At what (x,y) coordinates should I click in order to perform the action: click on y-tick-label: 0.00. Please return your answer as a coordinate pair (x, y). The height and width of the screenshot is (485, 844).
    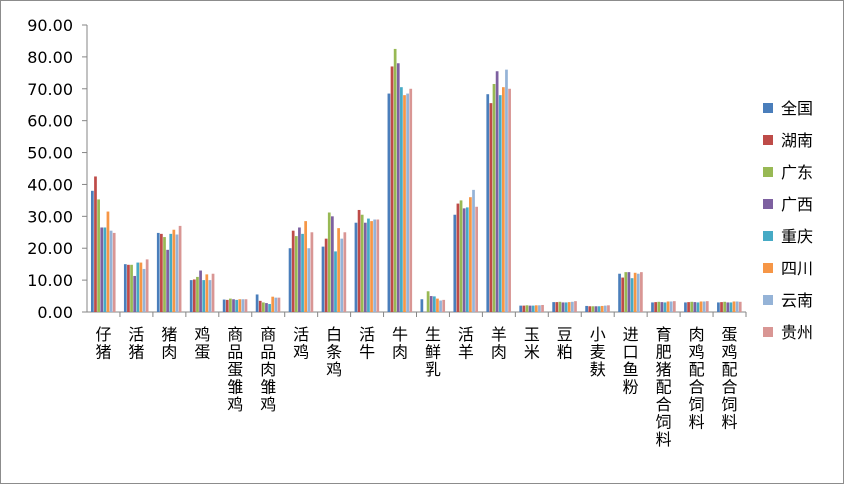
    Looking at the image, I should click on (55, 312).